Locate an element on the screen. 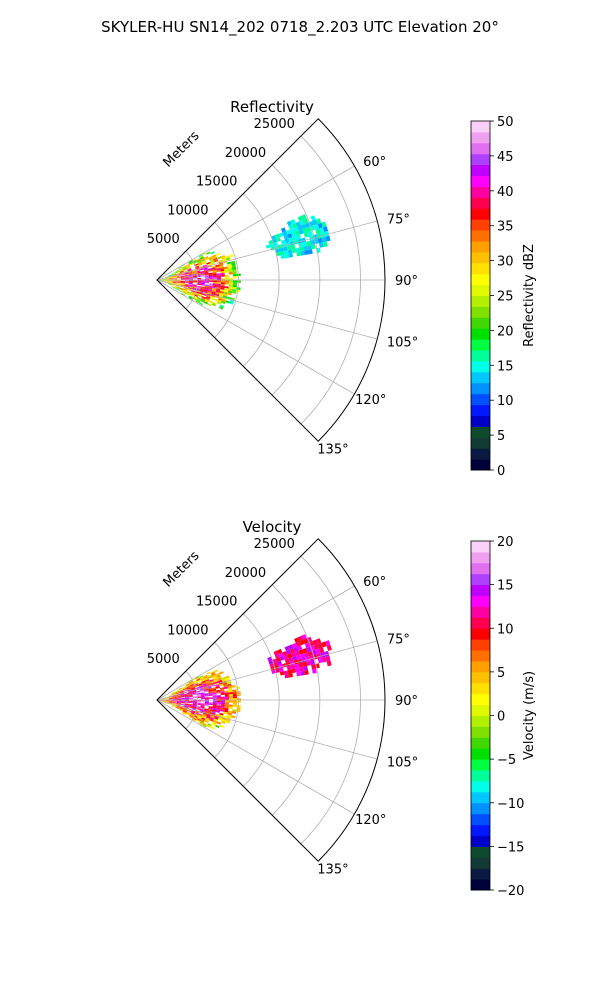 The image size is (600, 1000). velocity-angle-tick: 90° is located at coordinates (406, 701).